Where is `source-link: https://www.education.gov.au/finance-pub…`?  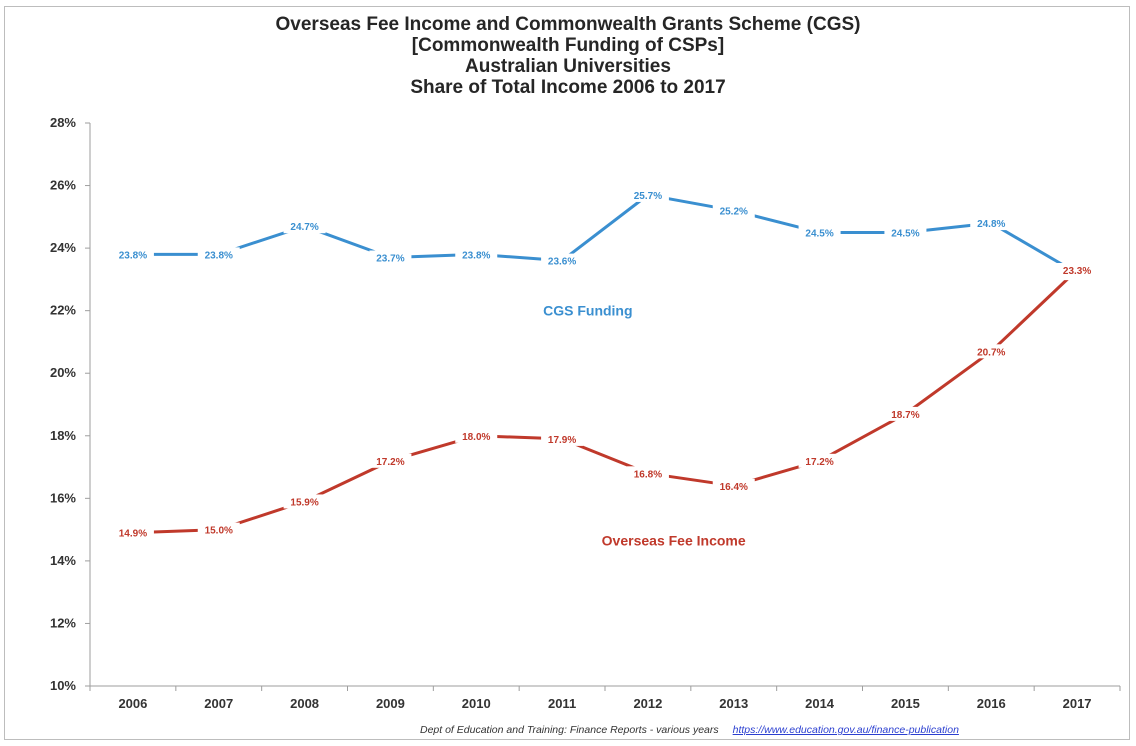
source-link: https://www.education.gov.au/finance-pub… is located at coordinates (845, 730).